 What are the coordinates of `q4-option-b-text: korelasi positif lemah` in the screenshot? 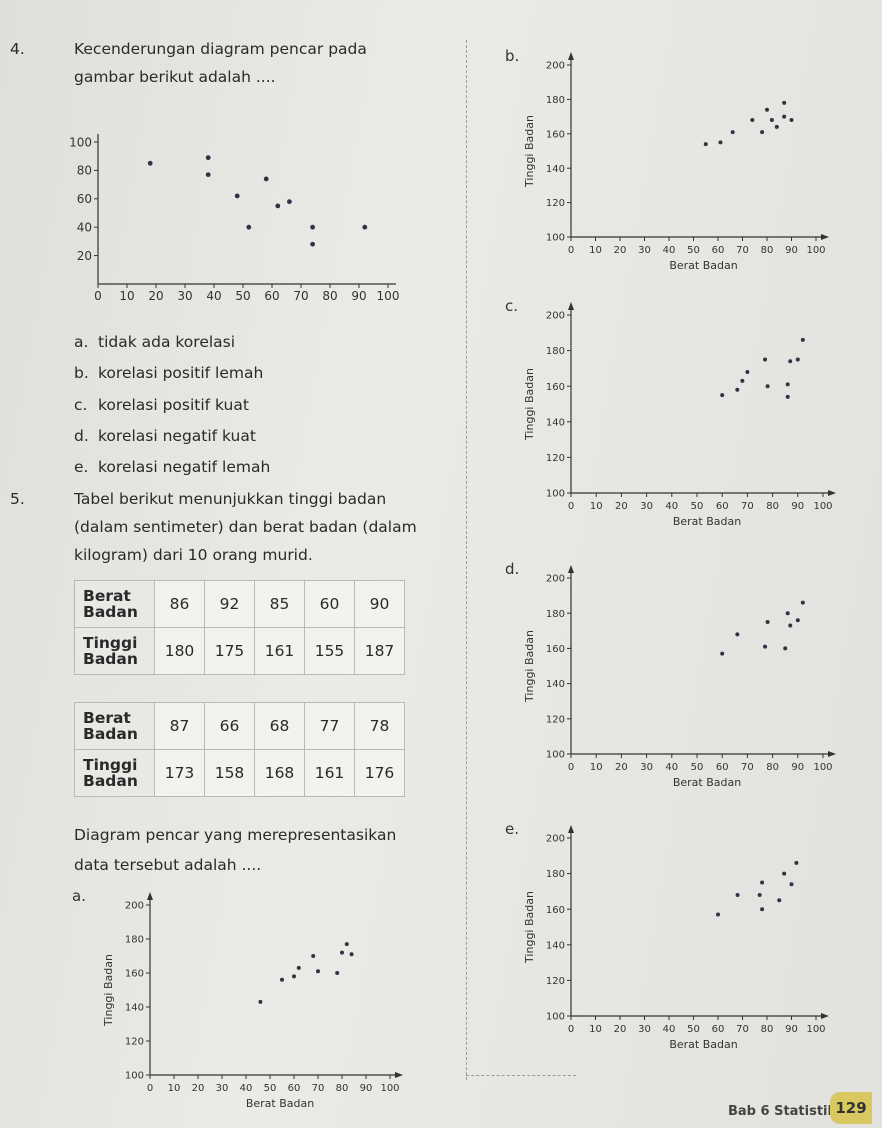 It's located at (181, 373).